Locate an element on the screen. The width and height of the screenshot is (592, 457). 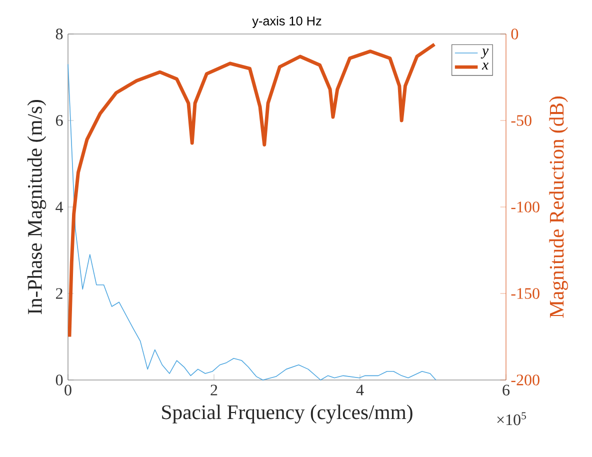
y2-tick-label: -200 is located at coordinates (525, 380).